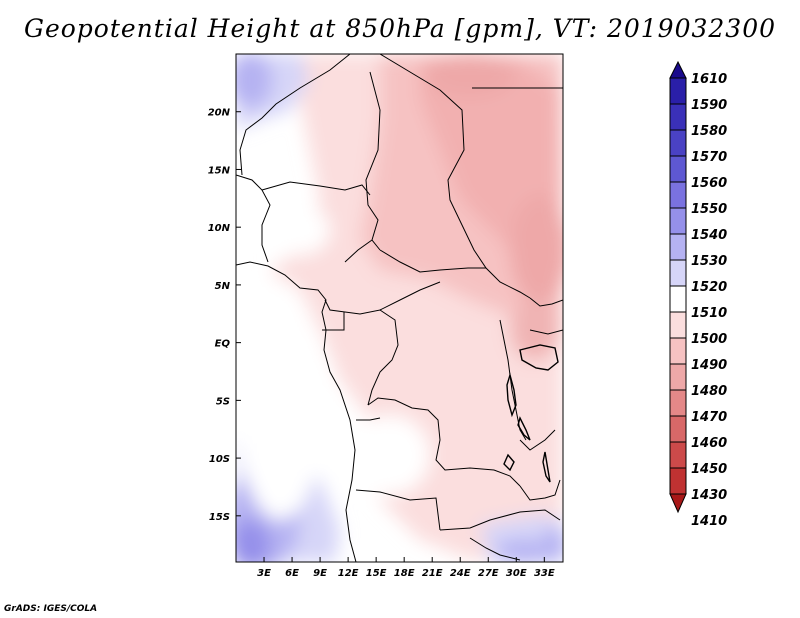  What do you see at coordinates (709, 469) in the screenshot?
I see `colorbar-level-label: 1450` at bounding box center [709, 469].